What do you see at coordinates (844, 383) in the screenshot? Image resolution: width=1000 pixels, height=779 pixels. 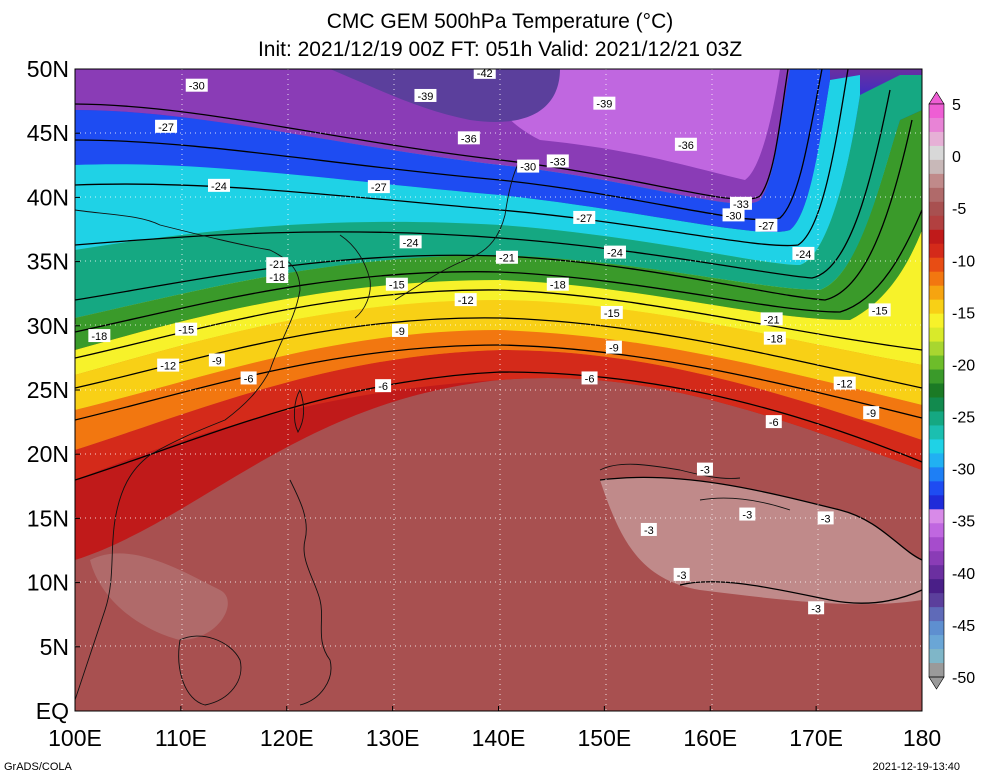 I see `contour-label: -12` at bounding box center [844, 383].